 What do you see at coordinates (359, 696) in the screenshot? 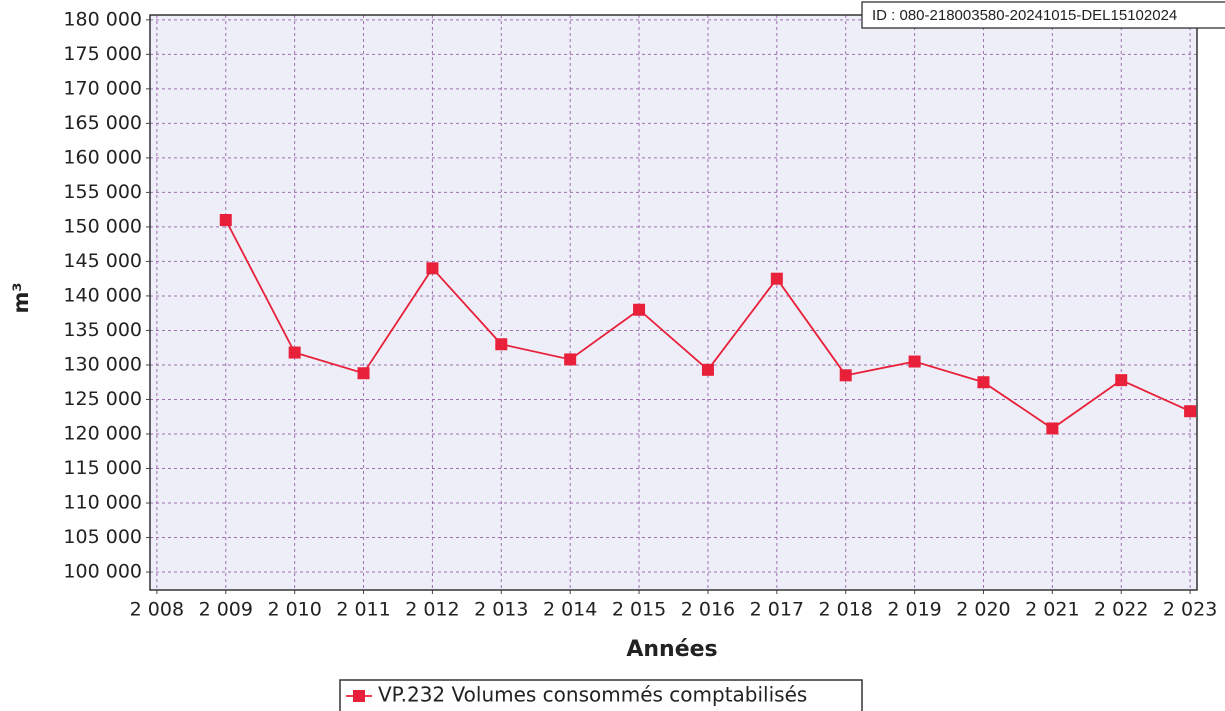
I see `legend-marker` at bounding box center [359, 696].